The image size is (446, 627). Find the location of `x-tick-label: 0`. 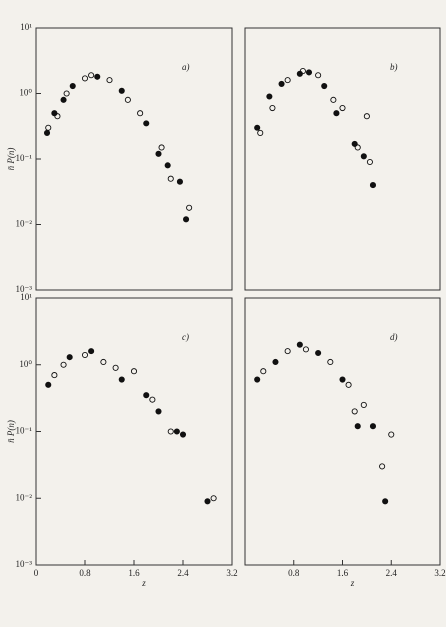

x-tick-label: 0 is located at coordinates (36, 573).